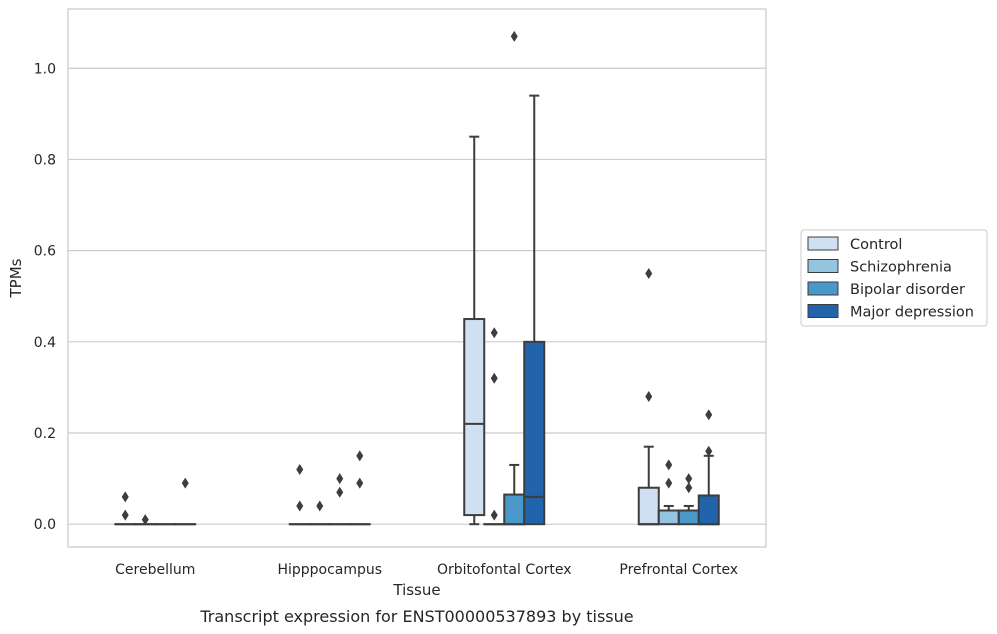 The height and width of the screenshot is (634, 997). What do you see at coordinates (907, 290) in the screenshot?
I see `legend-entry: Bipolar disorder` at bounding box center [907, 290].